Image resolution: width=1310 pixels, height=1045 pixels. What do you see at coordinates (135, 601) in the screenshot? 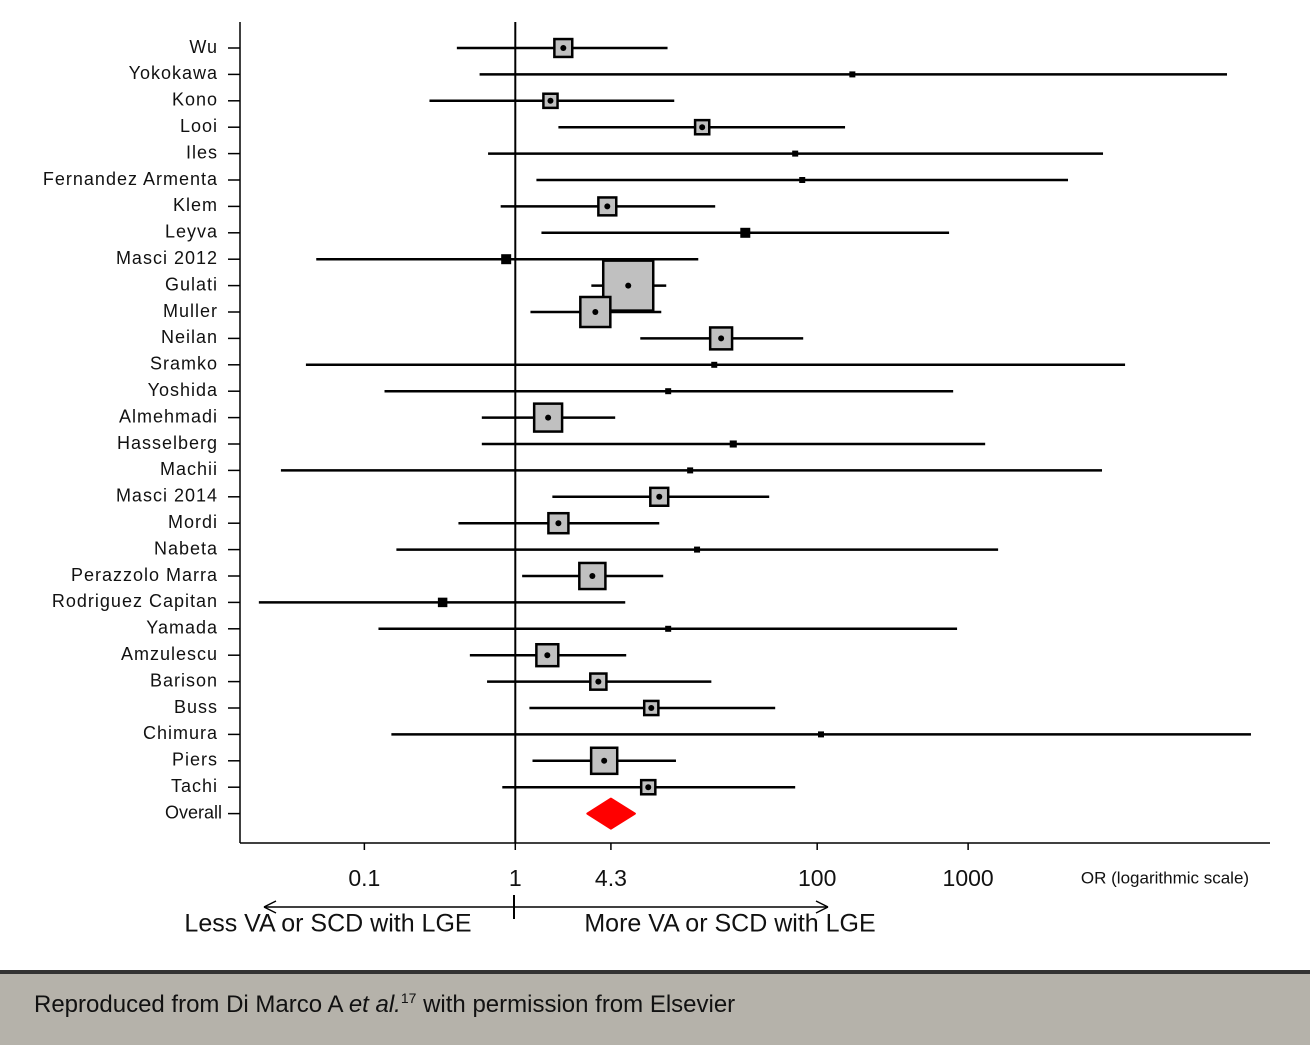
I see `study-label: Rodriguez Capitan` at bounding box center [135, 601].